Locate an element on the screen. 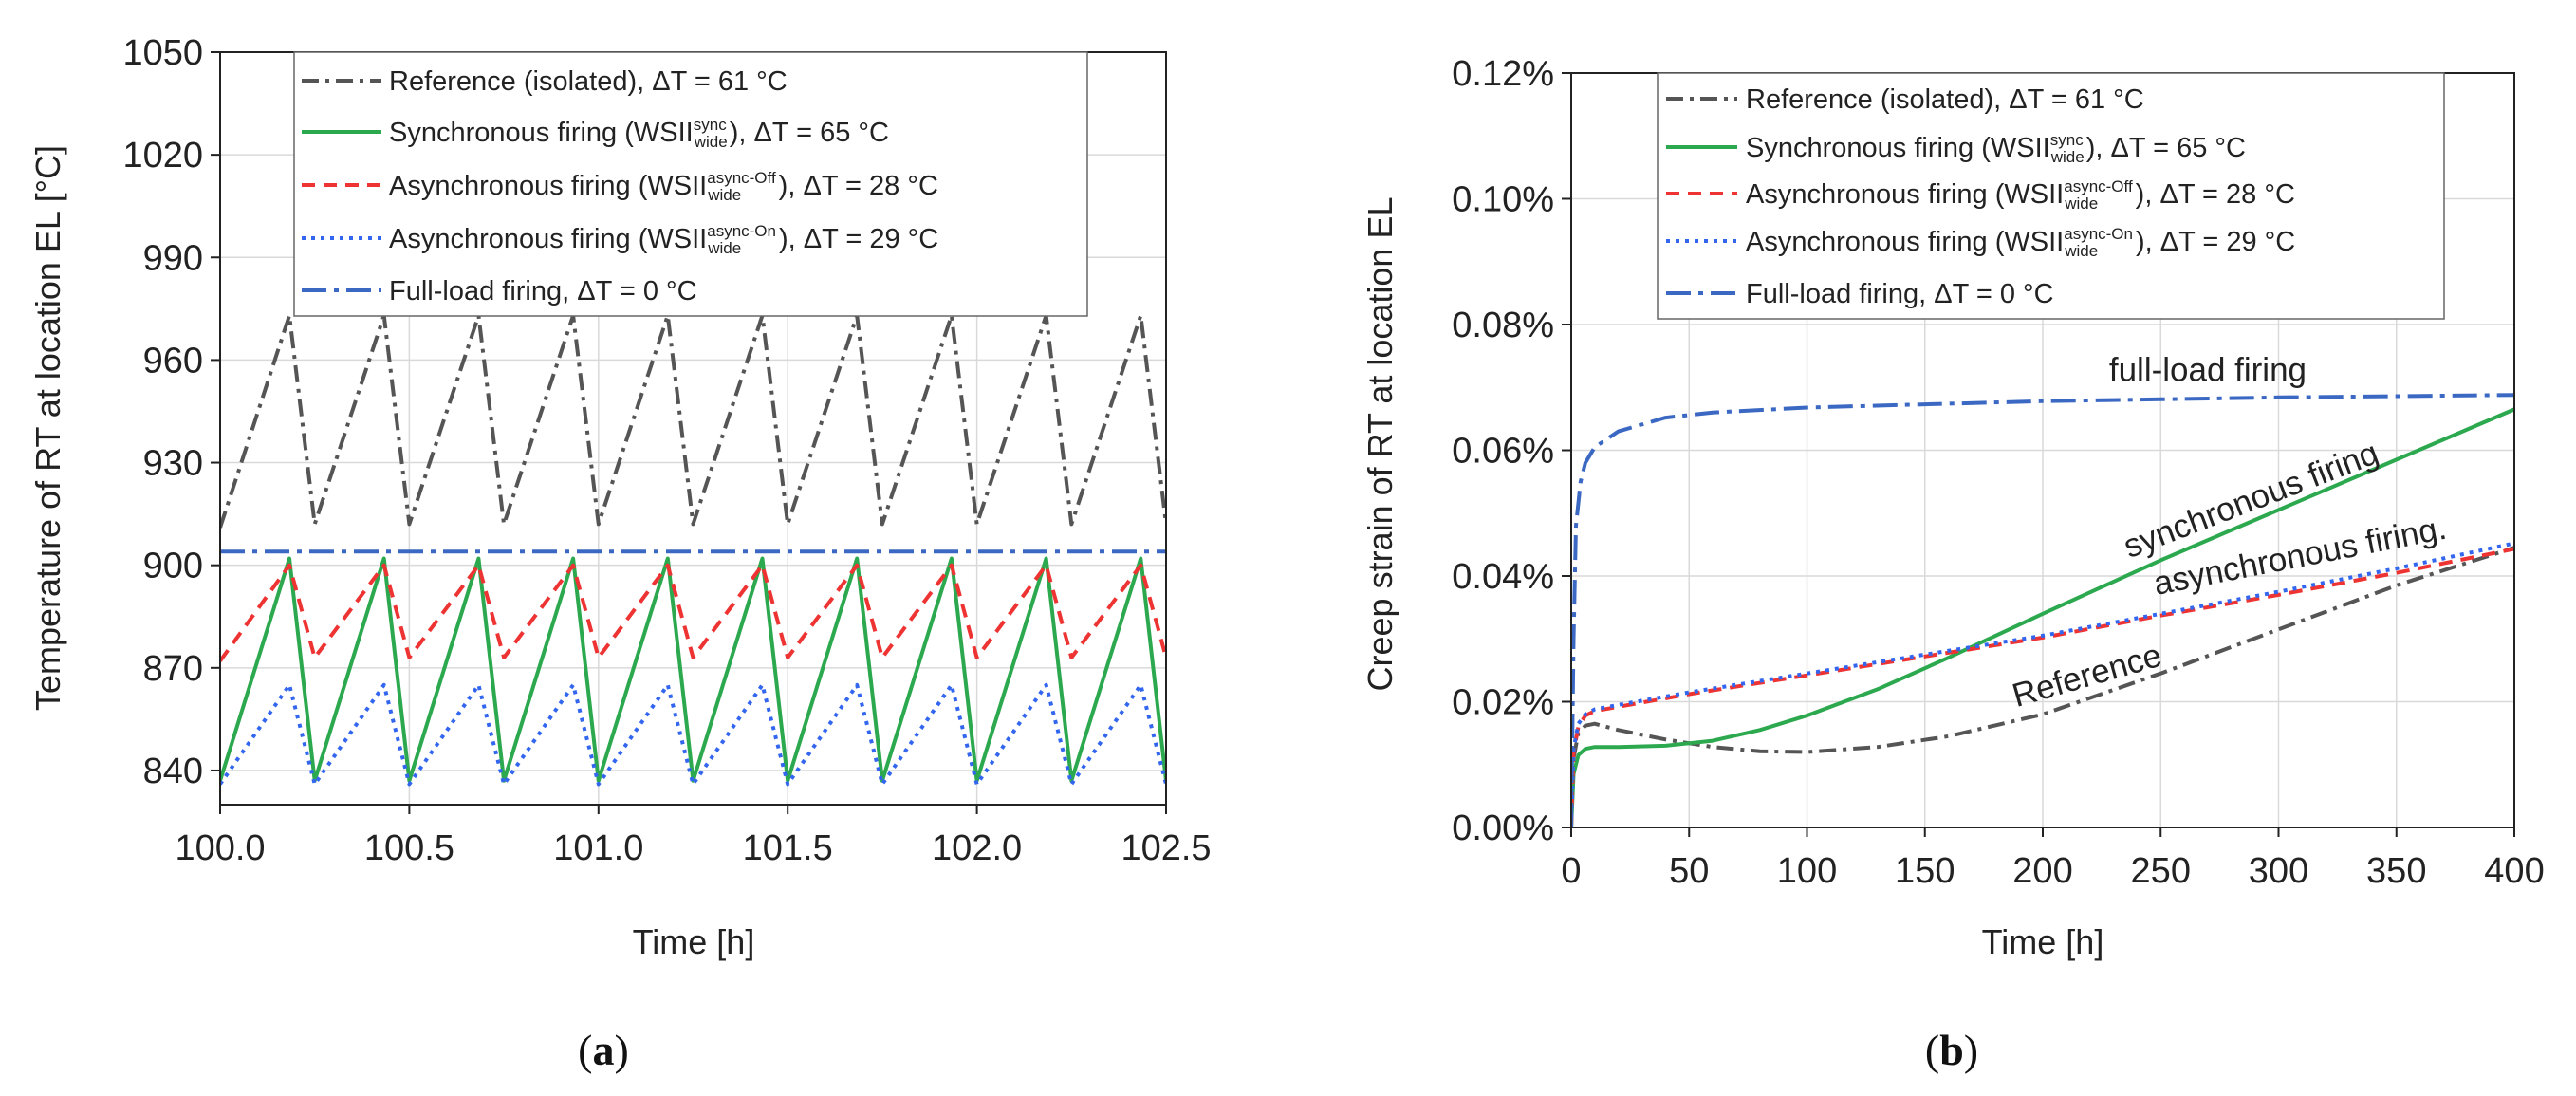 The width and height of the screenshot is (2576, 1096). y-tick-label: 900 is located at coordinates (173, 566).